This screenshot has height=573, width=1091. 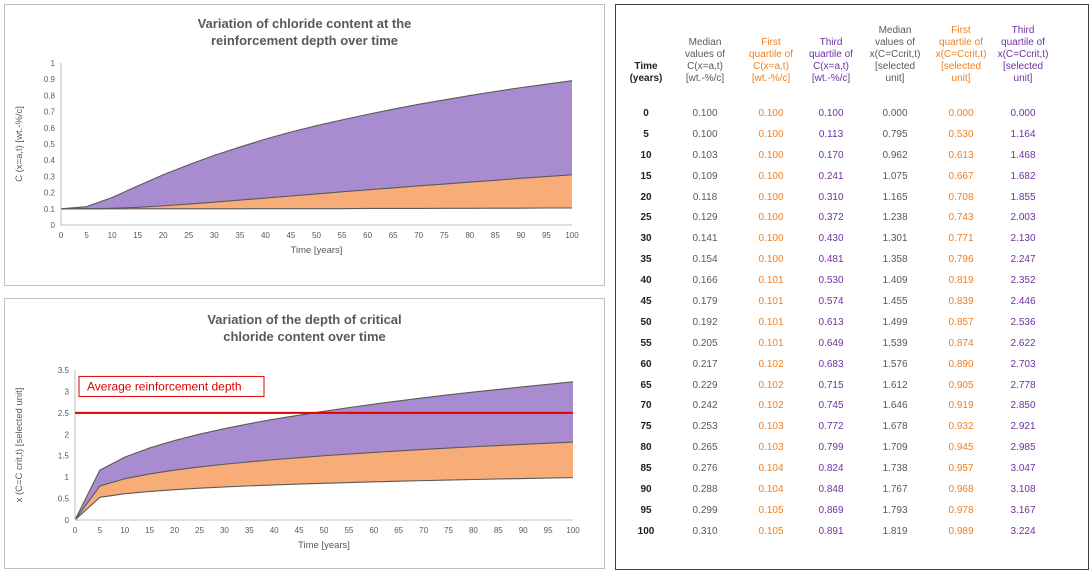 What do you see at coordinates (304, 23) in the screenshot?
I see `chart1-title-line-1: Variation of chloride content at the` at bounding box center [304, 23].